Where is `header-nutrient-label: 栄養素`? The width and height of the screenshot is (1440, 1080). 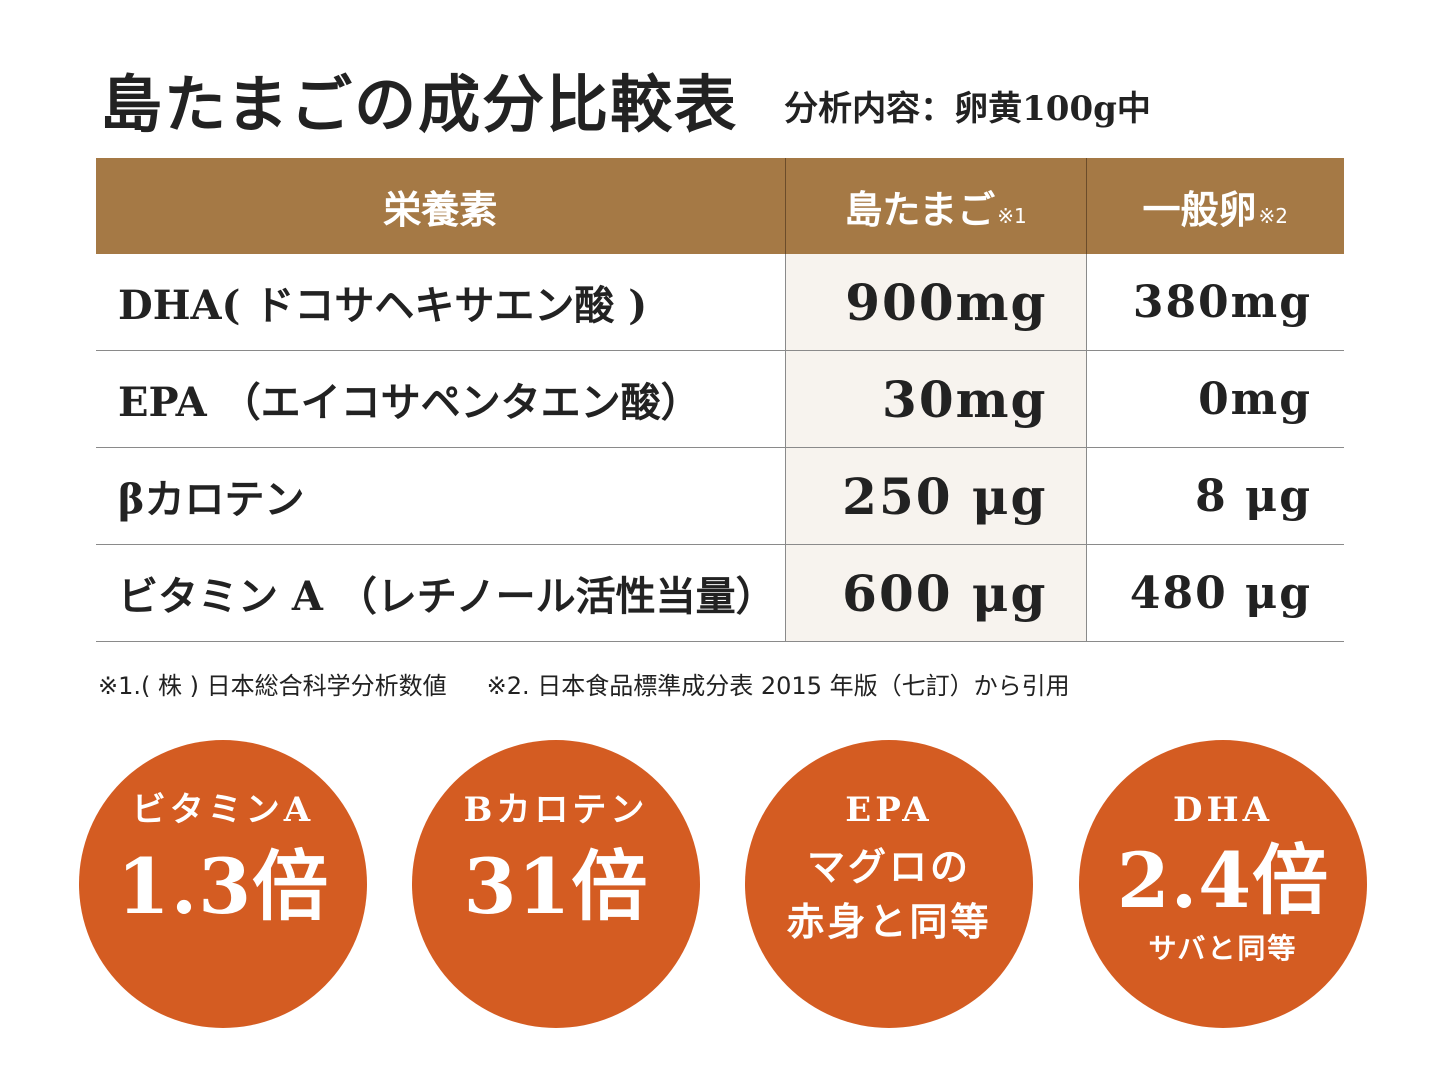
header-nutrient-label: 栄養素 is located at coordinates (440, 209).